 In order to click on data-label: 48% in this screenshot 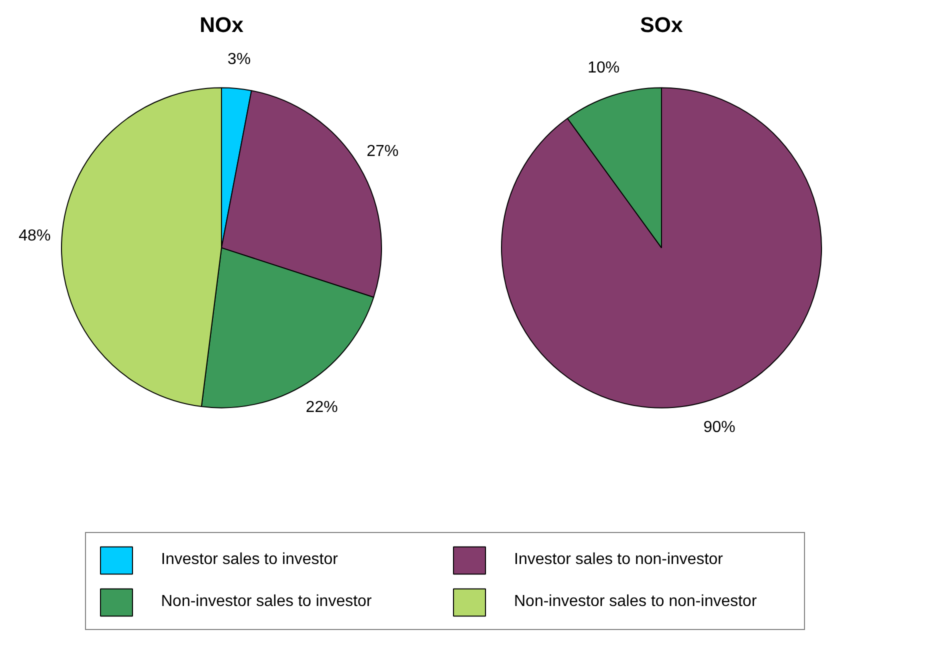, I will do `click(34, 235)`.